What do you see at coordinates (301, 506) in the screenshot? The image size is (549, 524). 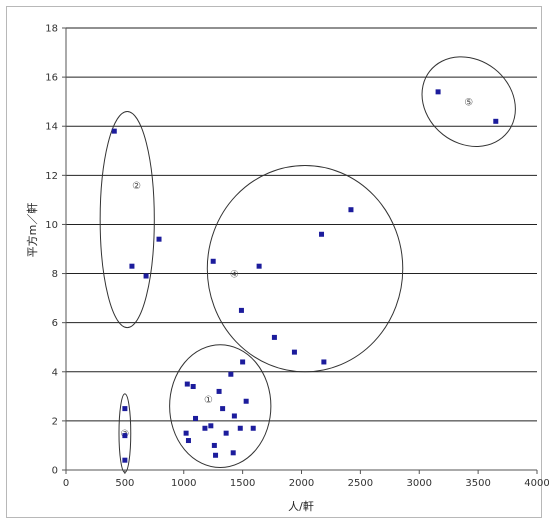 I see `x-axis-label: 人/軒` at bounding box center [301, 506].